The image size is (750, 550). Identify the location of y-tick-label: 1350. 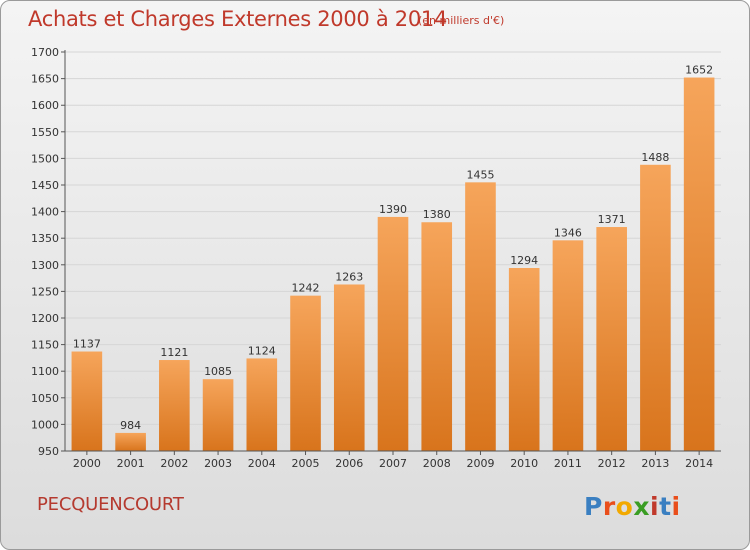
(45, 238).